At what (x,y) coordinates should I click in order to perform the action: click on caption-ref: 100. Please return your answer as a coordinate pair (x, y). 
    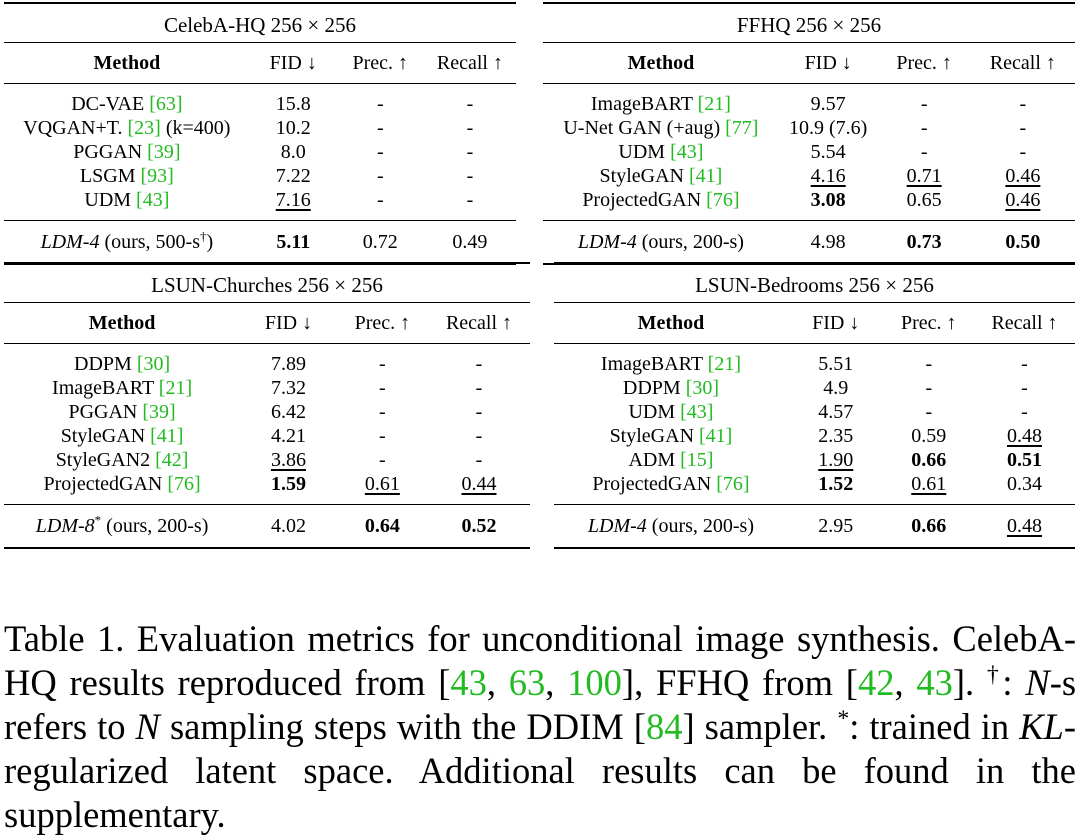
    Looking at the image, I should click on (594, 682).